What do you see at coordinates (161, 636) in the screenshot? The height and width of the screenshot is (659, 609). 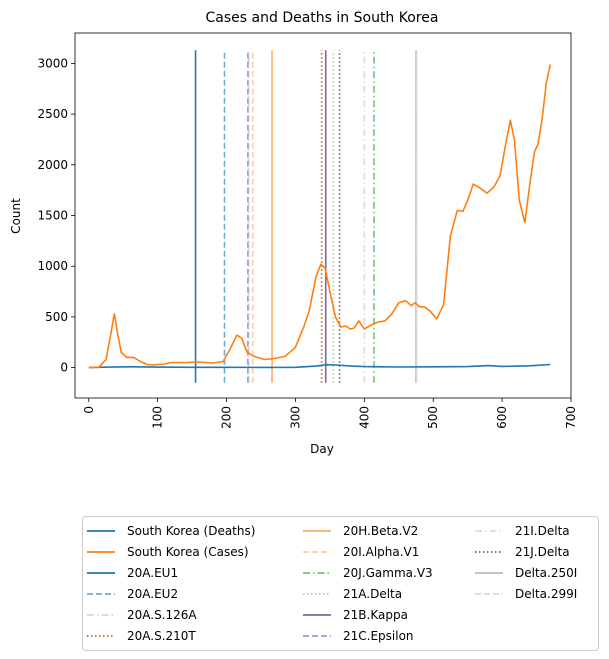 I see `legend-label-5: 20A.S.210T` at bounding box center [161, 636].